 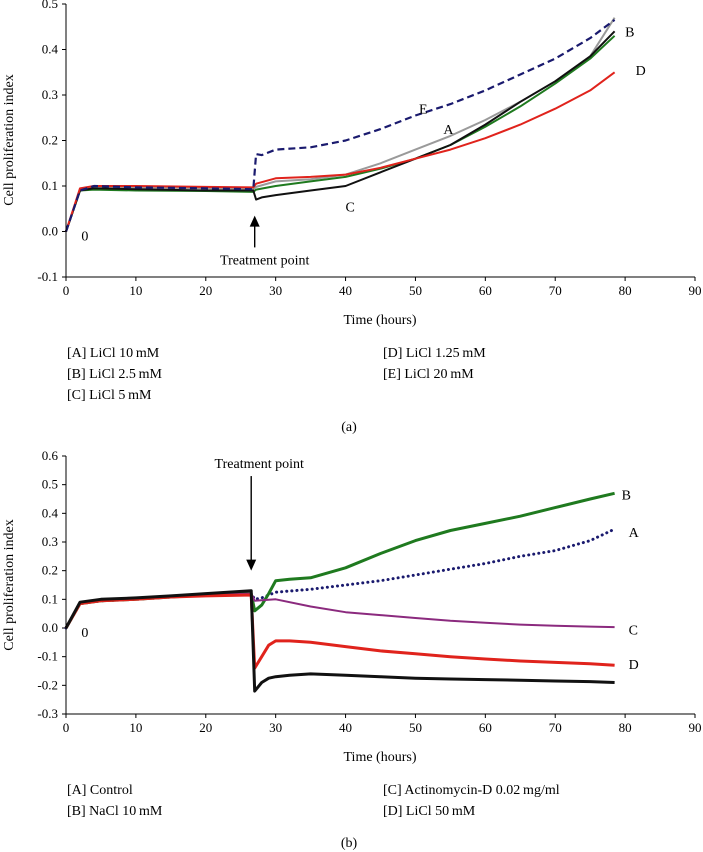 I want to click on legend-entry-b: [B] NaCl 10 mM, so click(x=115, y=811).